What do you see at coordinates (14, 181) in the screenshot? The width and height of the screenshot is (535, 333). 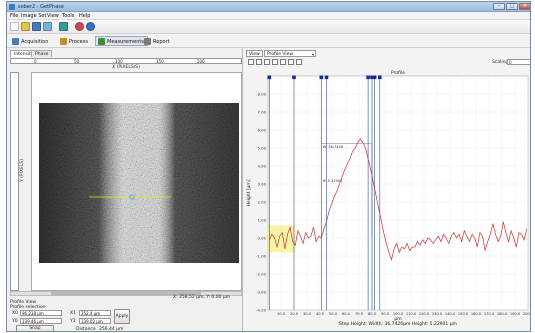 I see `vertical-ruler` at bounding box center [14, 181].